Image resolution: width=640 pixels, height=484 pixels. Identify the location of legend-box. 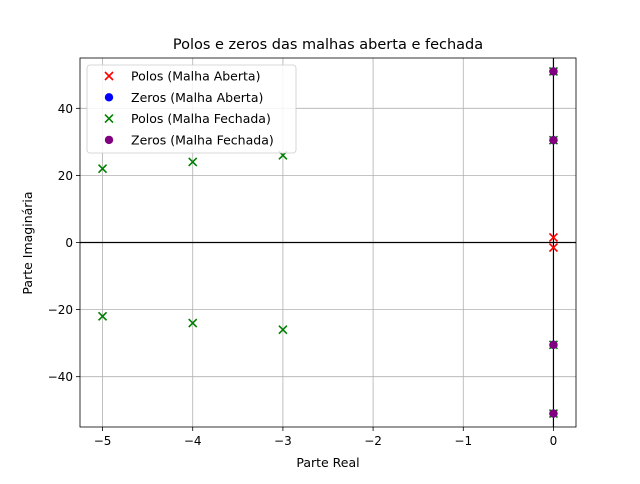
(191, 109).